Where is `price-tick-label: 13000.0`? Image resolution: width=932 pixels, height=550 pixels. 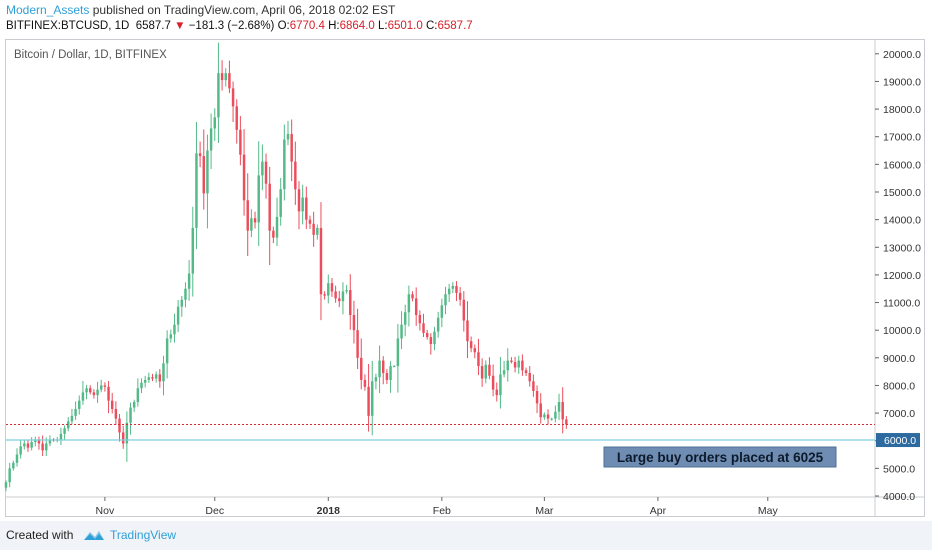
price-tick-label: 13000.0 is located at coordinates (902, 248).